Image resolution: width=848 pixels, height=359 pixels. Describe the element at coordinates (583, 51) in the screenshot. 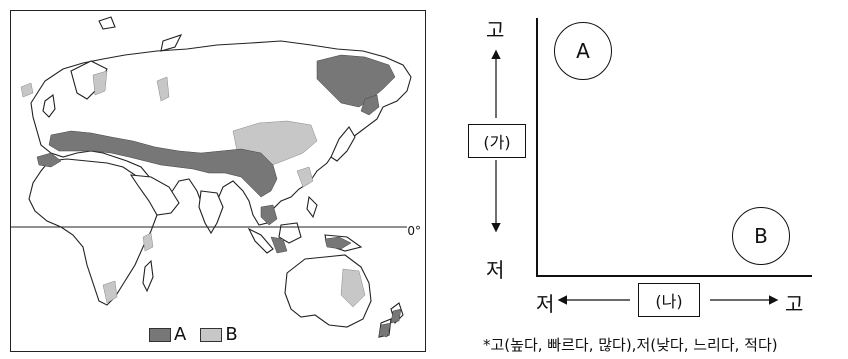

I see `point-a: A` at that location.